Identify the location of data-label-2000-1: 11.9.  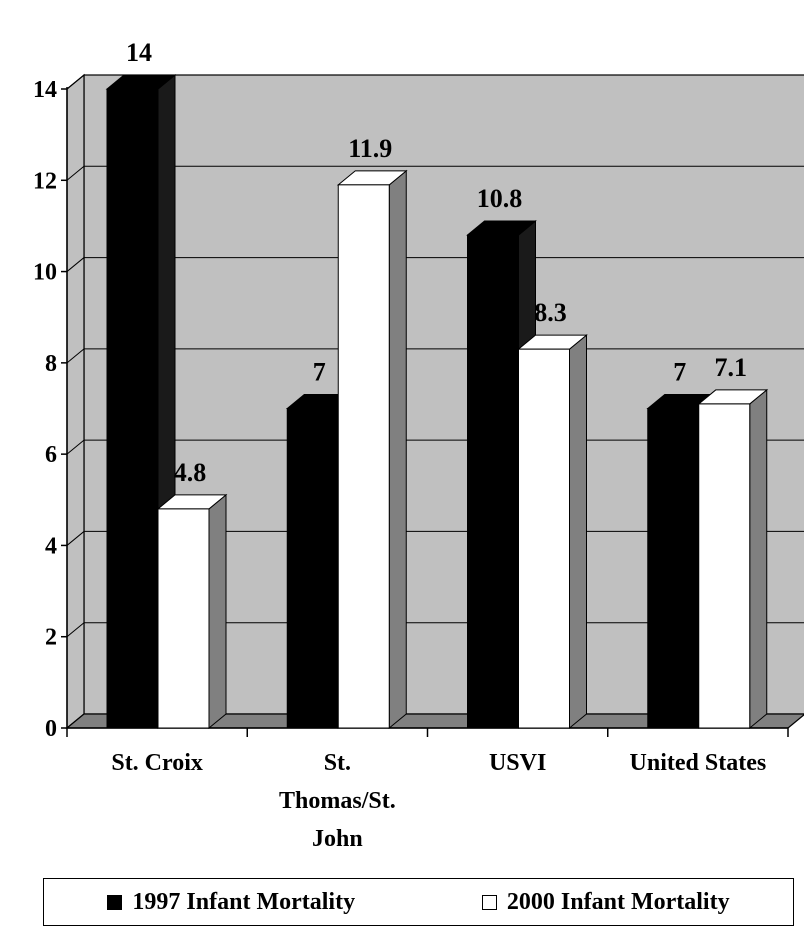
(370, 148).